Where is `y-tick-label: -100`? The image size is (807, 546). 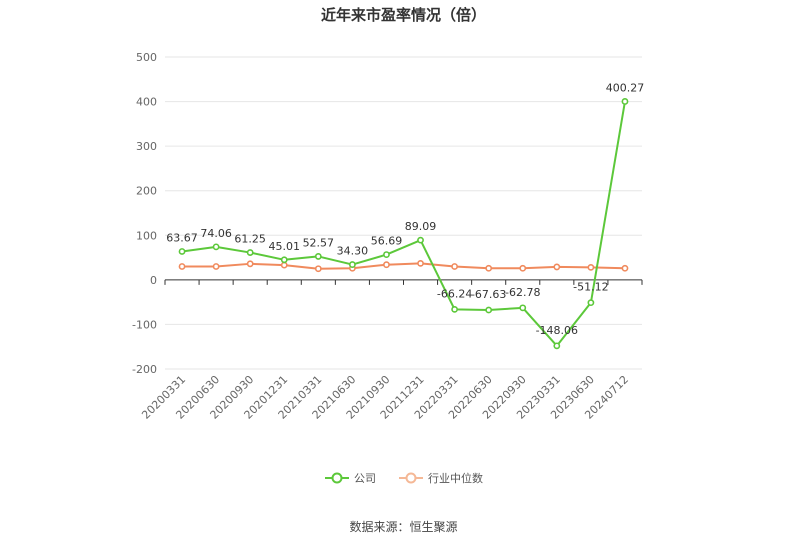
y-tick-label: -100 is located at coordinates (144, 324).